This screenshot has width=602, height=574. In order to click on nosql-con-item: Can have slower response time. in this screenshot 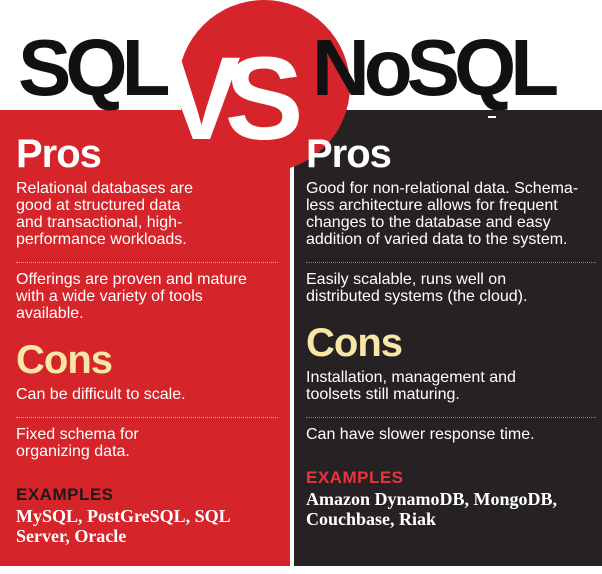, I will do `click(420, 434)`.